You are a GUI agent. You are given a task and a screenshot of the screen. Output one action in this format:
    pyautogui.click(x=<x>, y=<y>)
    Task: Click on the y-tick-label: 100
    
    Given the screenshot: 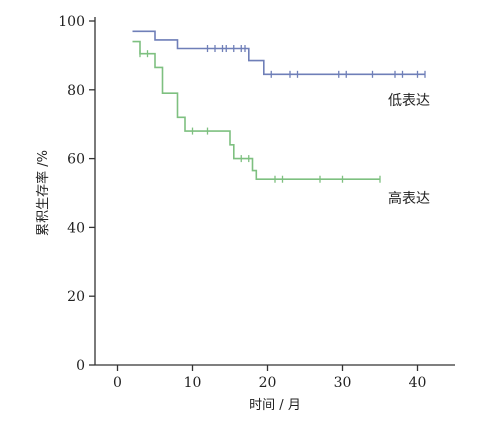 What is the action you would take?
    pyautogui.click(x=71, y=22)
    